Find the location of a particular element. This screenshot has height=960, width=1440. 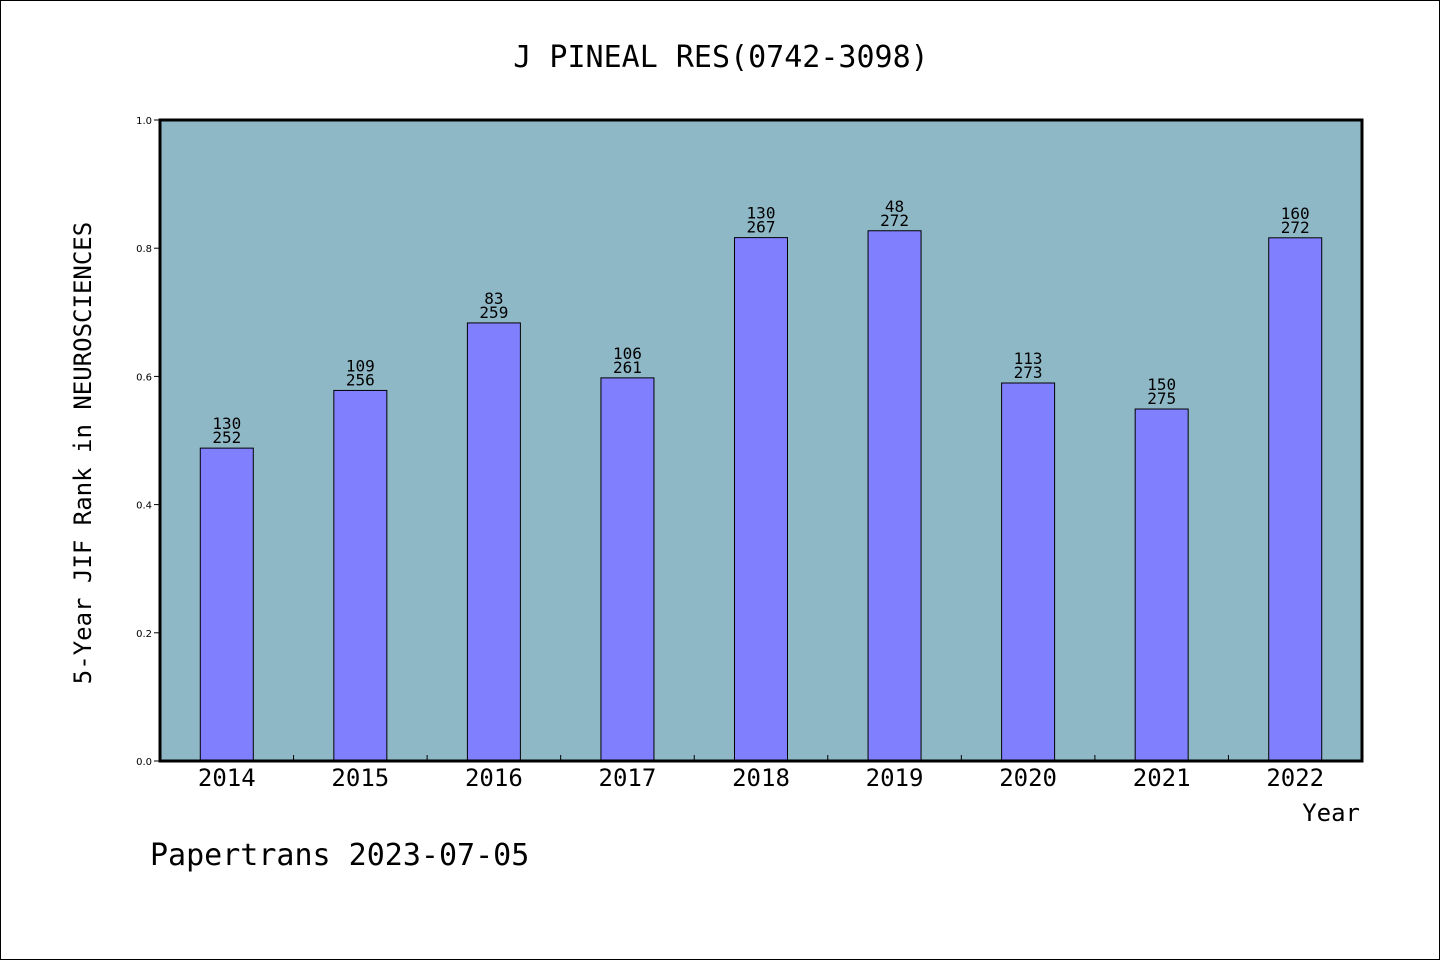

bar-2018 is located at coordinates (761, 499).